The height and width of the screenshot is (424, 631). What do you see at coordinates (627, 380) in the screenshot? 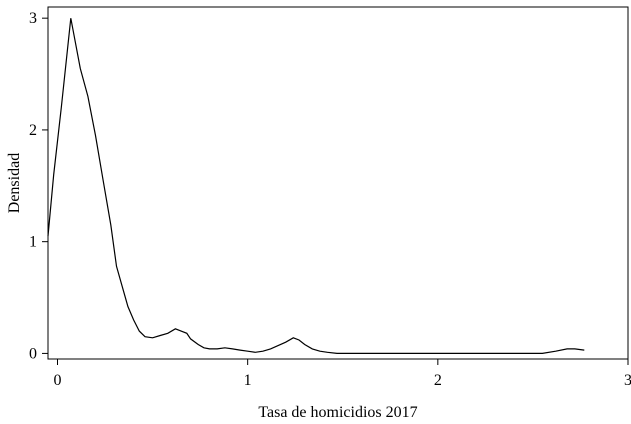
I see `x-tick-label: 3` at bounding box center [627, 380].